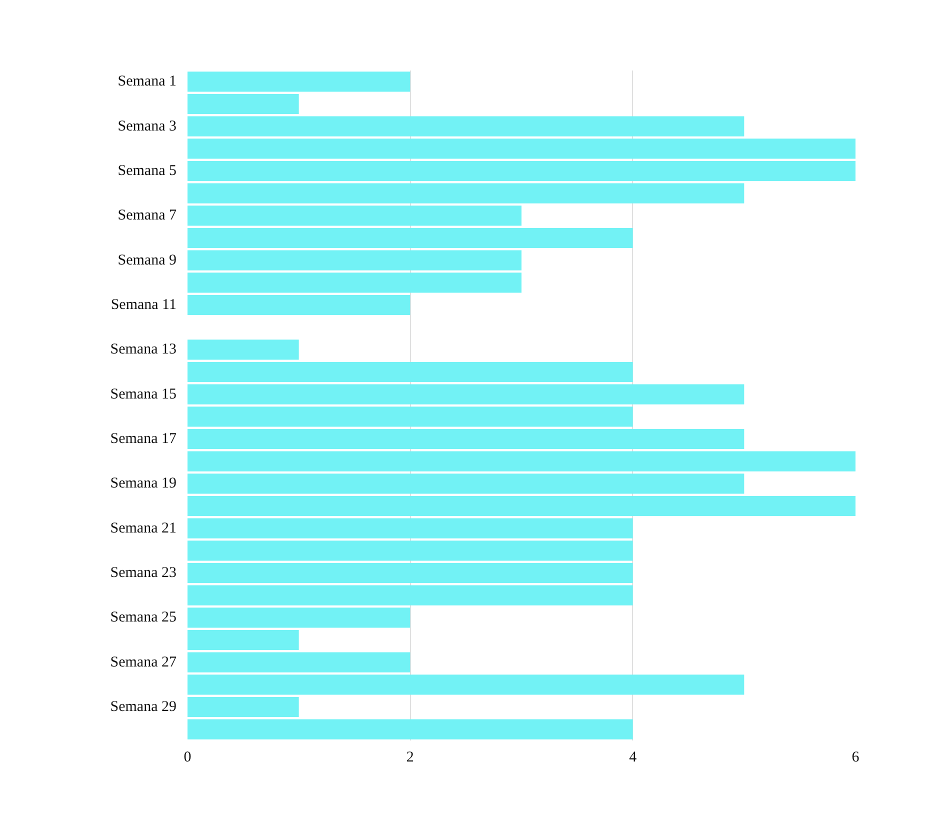 This screenshot has width=947, height=818. What do you see at coordinates (410, 758) in the screenshot?
I see `x-tick-label: 2` at bounding box center [410, 758].